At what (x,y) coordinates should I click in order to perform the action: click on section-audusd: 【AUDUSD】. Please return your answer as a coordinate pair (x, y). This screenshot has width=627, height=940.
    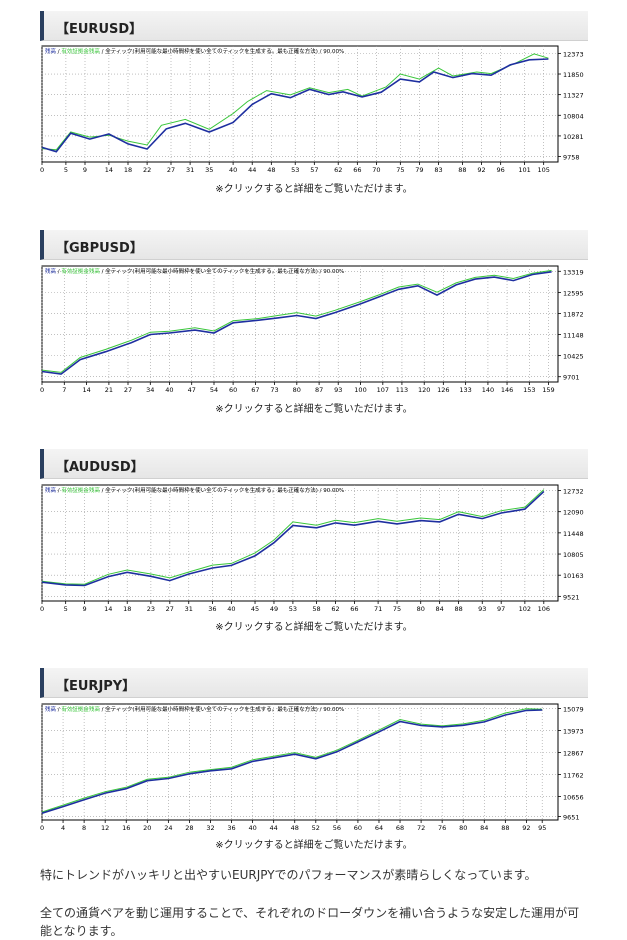
    Looking at the image, I should click on (314, 464).